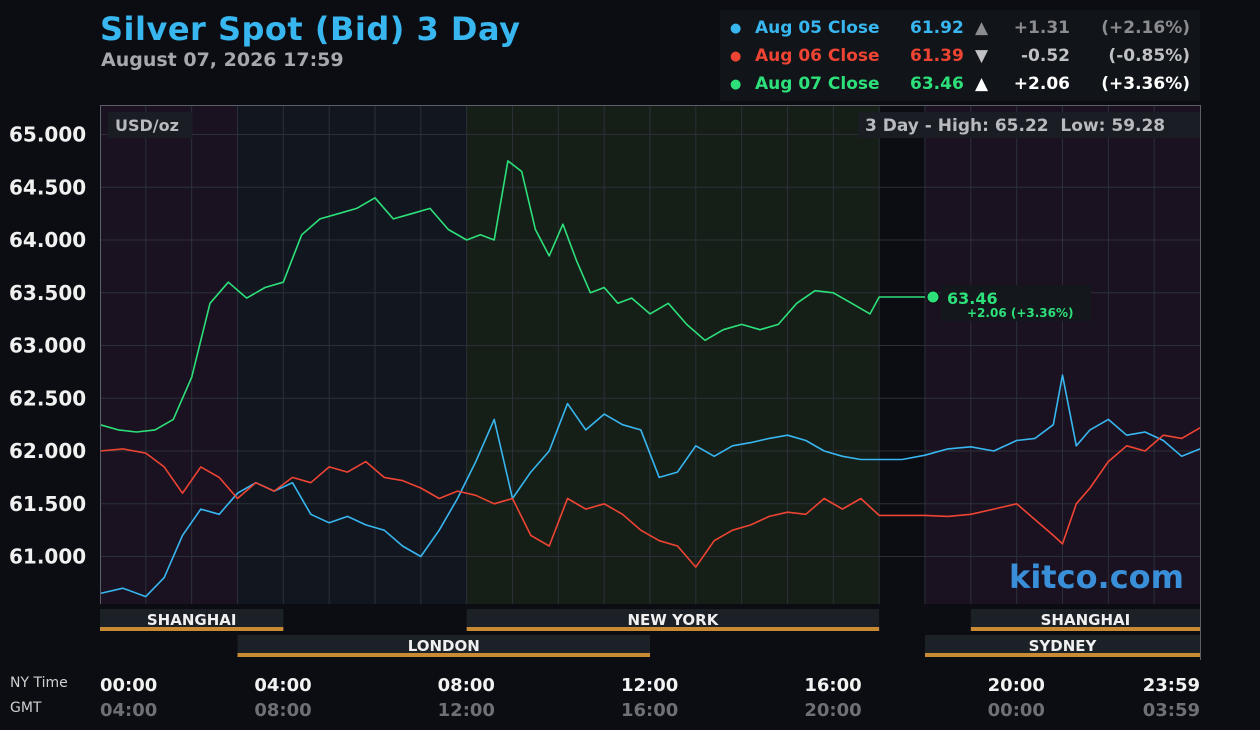 The height and width of the screenshot is (730, 1260). What do you see at coordinates (972, 298) in the screenshot?
I see `current-value-label: 63.46` at bounding box center [972, 298].